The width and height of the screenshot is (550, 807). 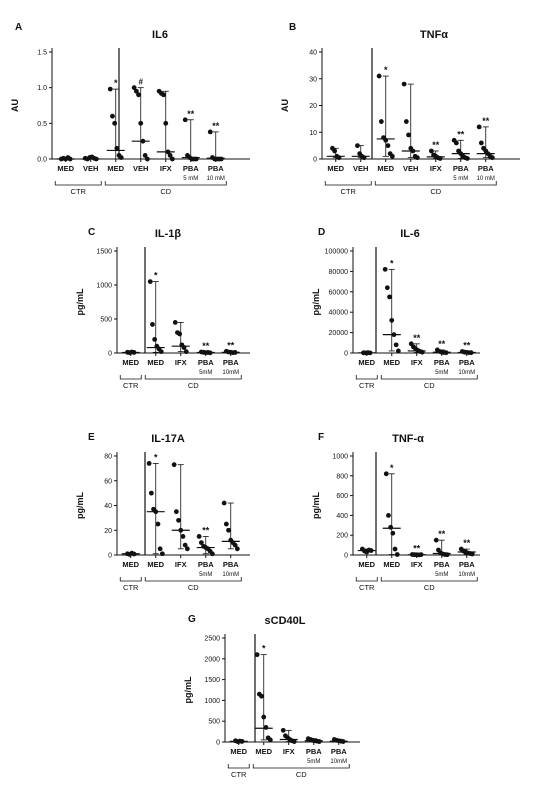 I want to click on y-tick-label: 2500, so click(x=212, y=639).